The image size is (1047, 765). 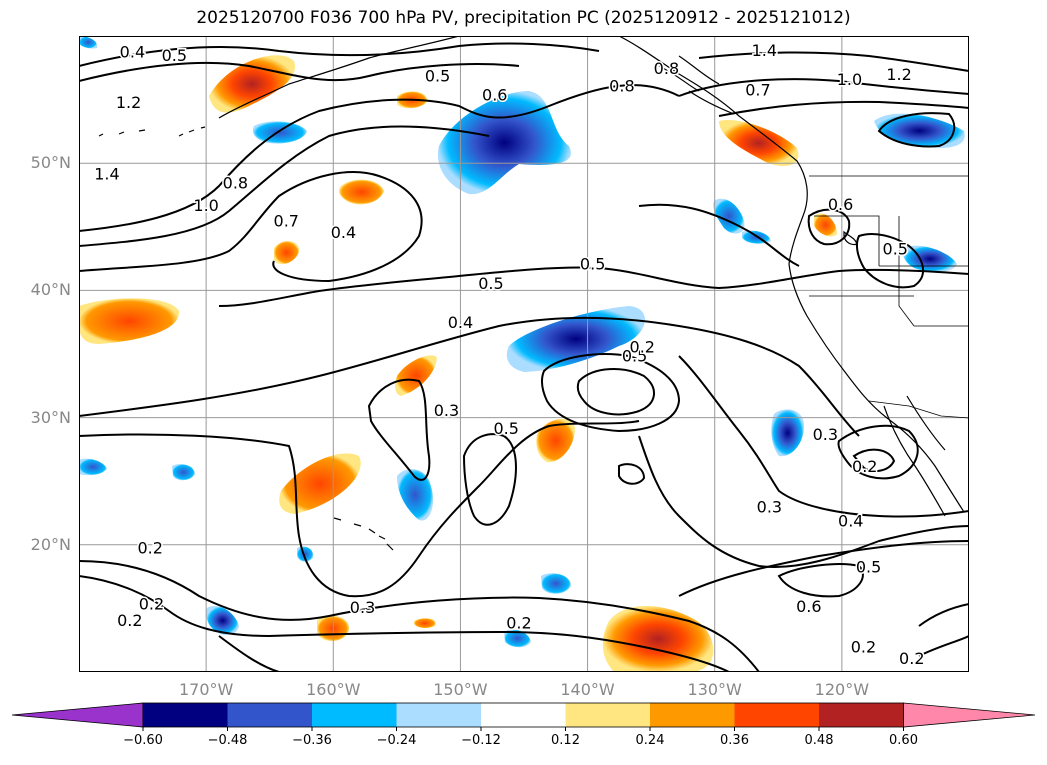 I want to click on colorbar-tick-label: −0.60, so click(x=143, y=740).